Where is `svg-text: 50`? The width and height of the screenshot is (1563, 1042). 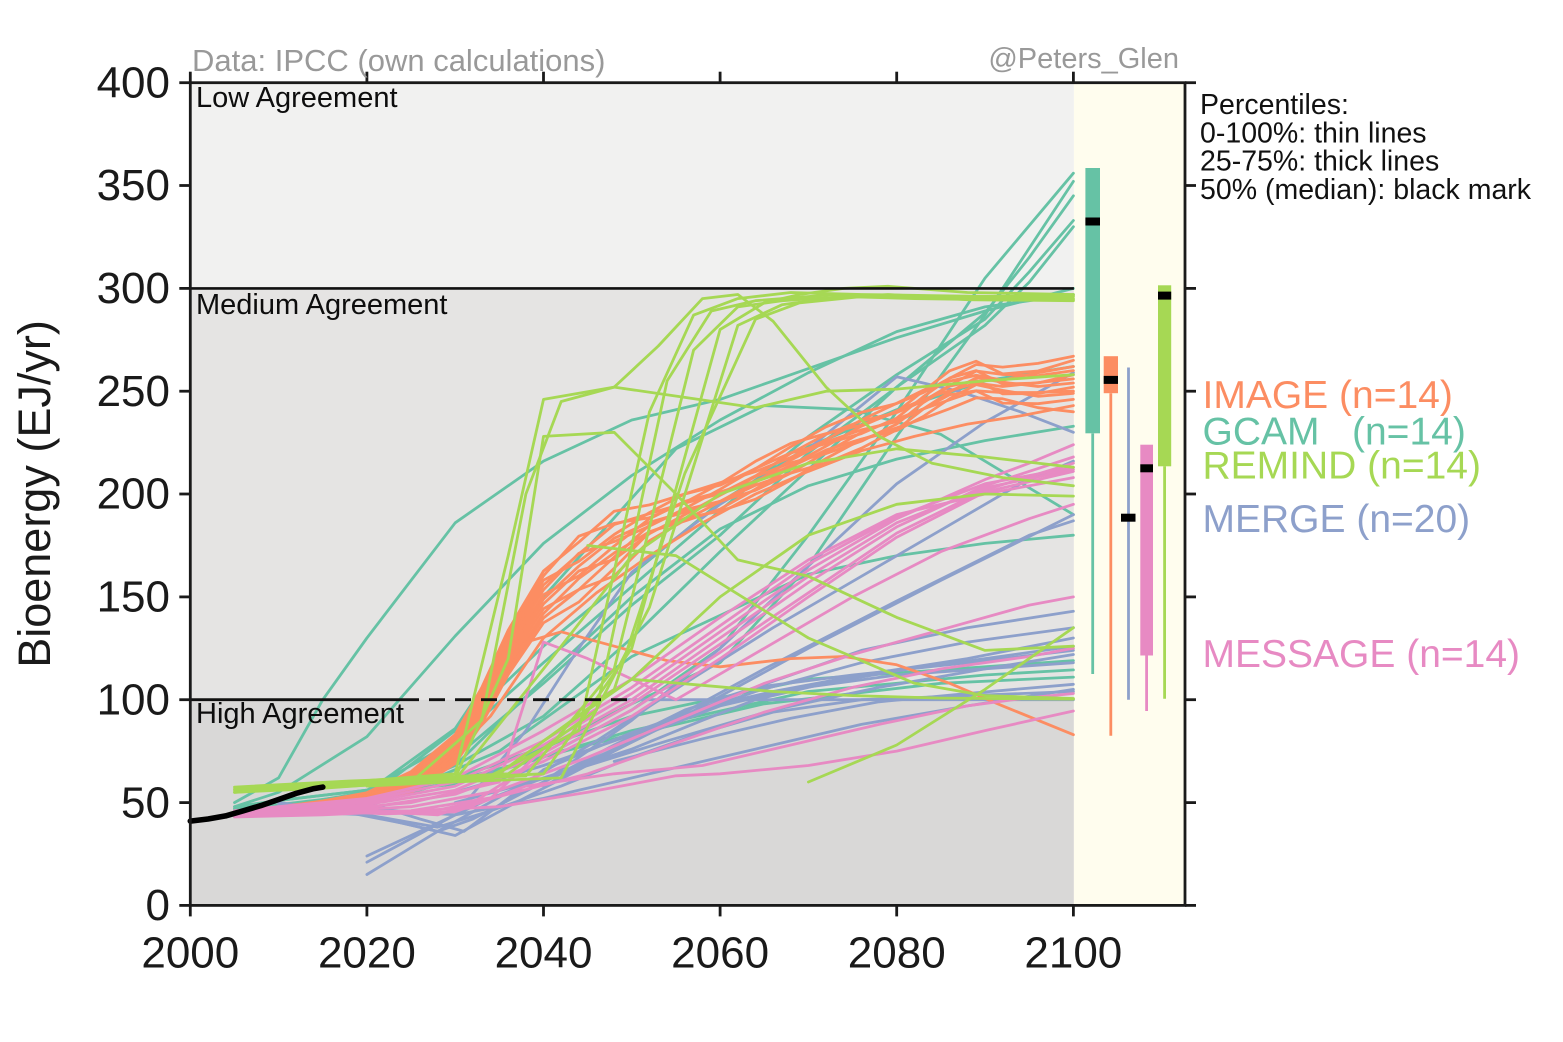 svg-text: 50 is located at coordinates (145, 802).